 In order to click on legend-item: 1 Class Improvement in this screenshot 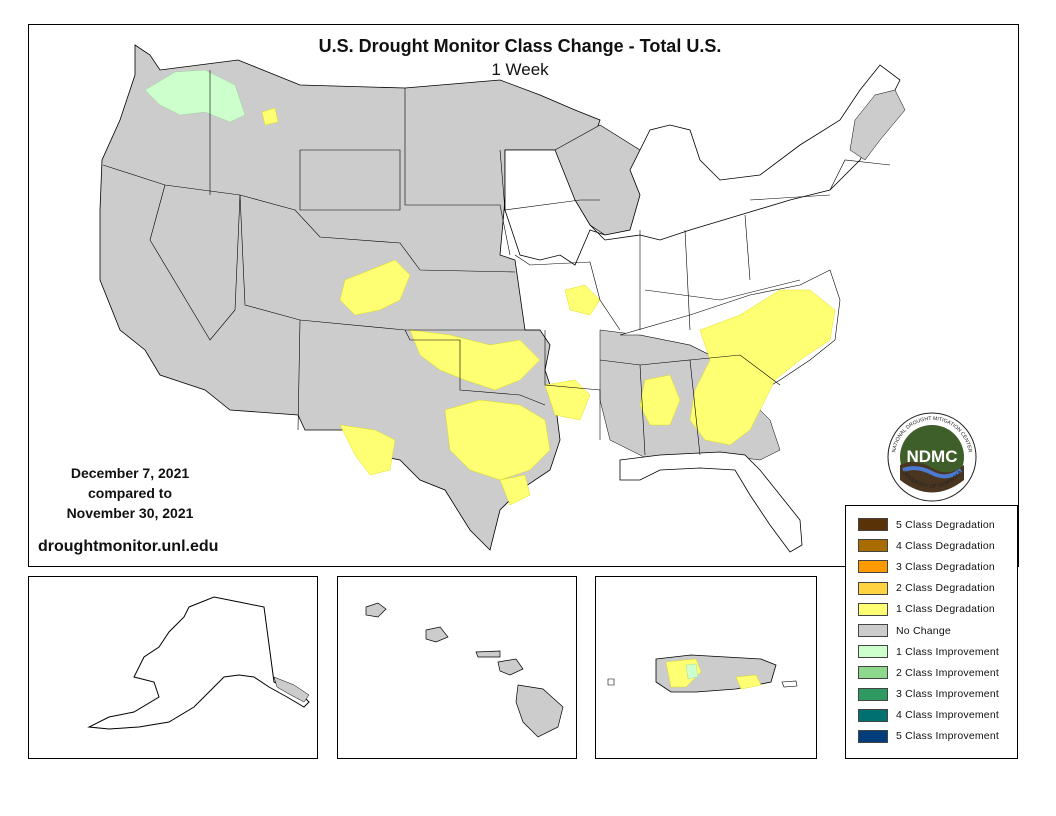, I will do `click(931, 651)`.